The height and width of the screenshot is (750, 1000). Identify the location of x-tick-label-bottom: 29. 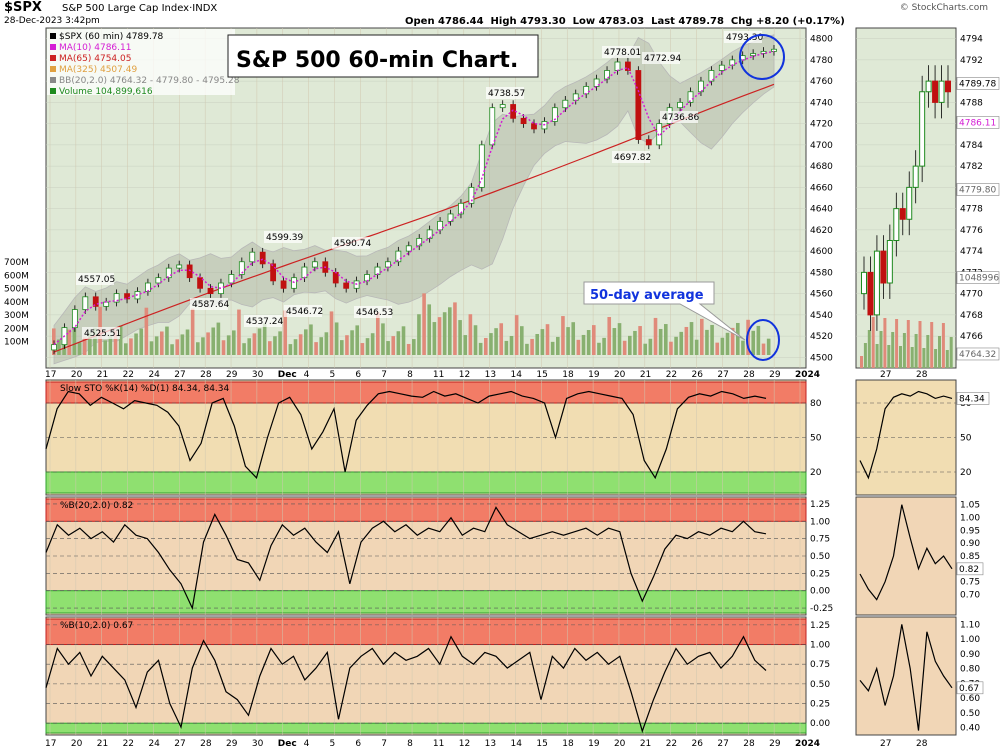
(775, 744).